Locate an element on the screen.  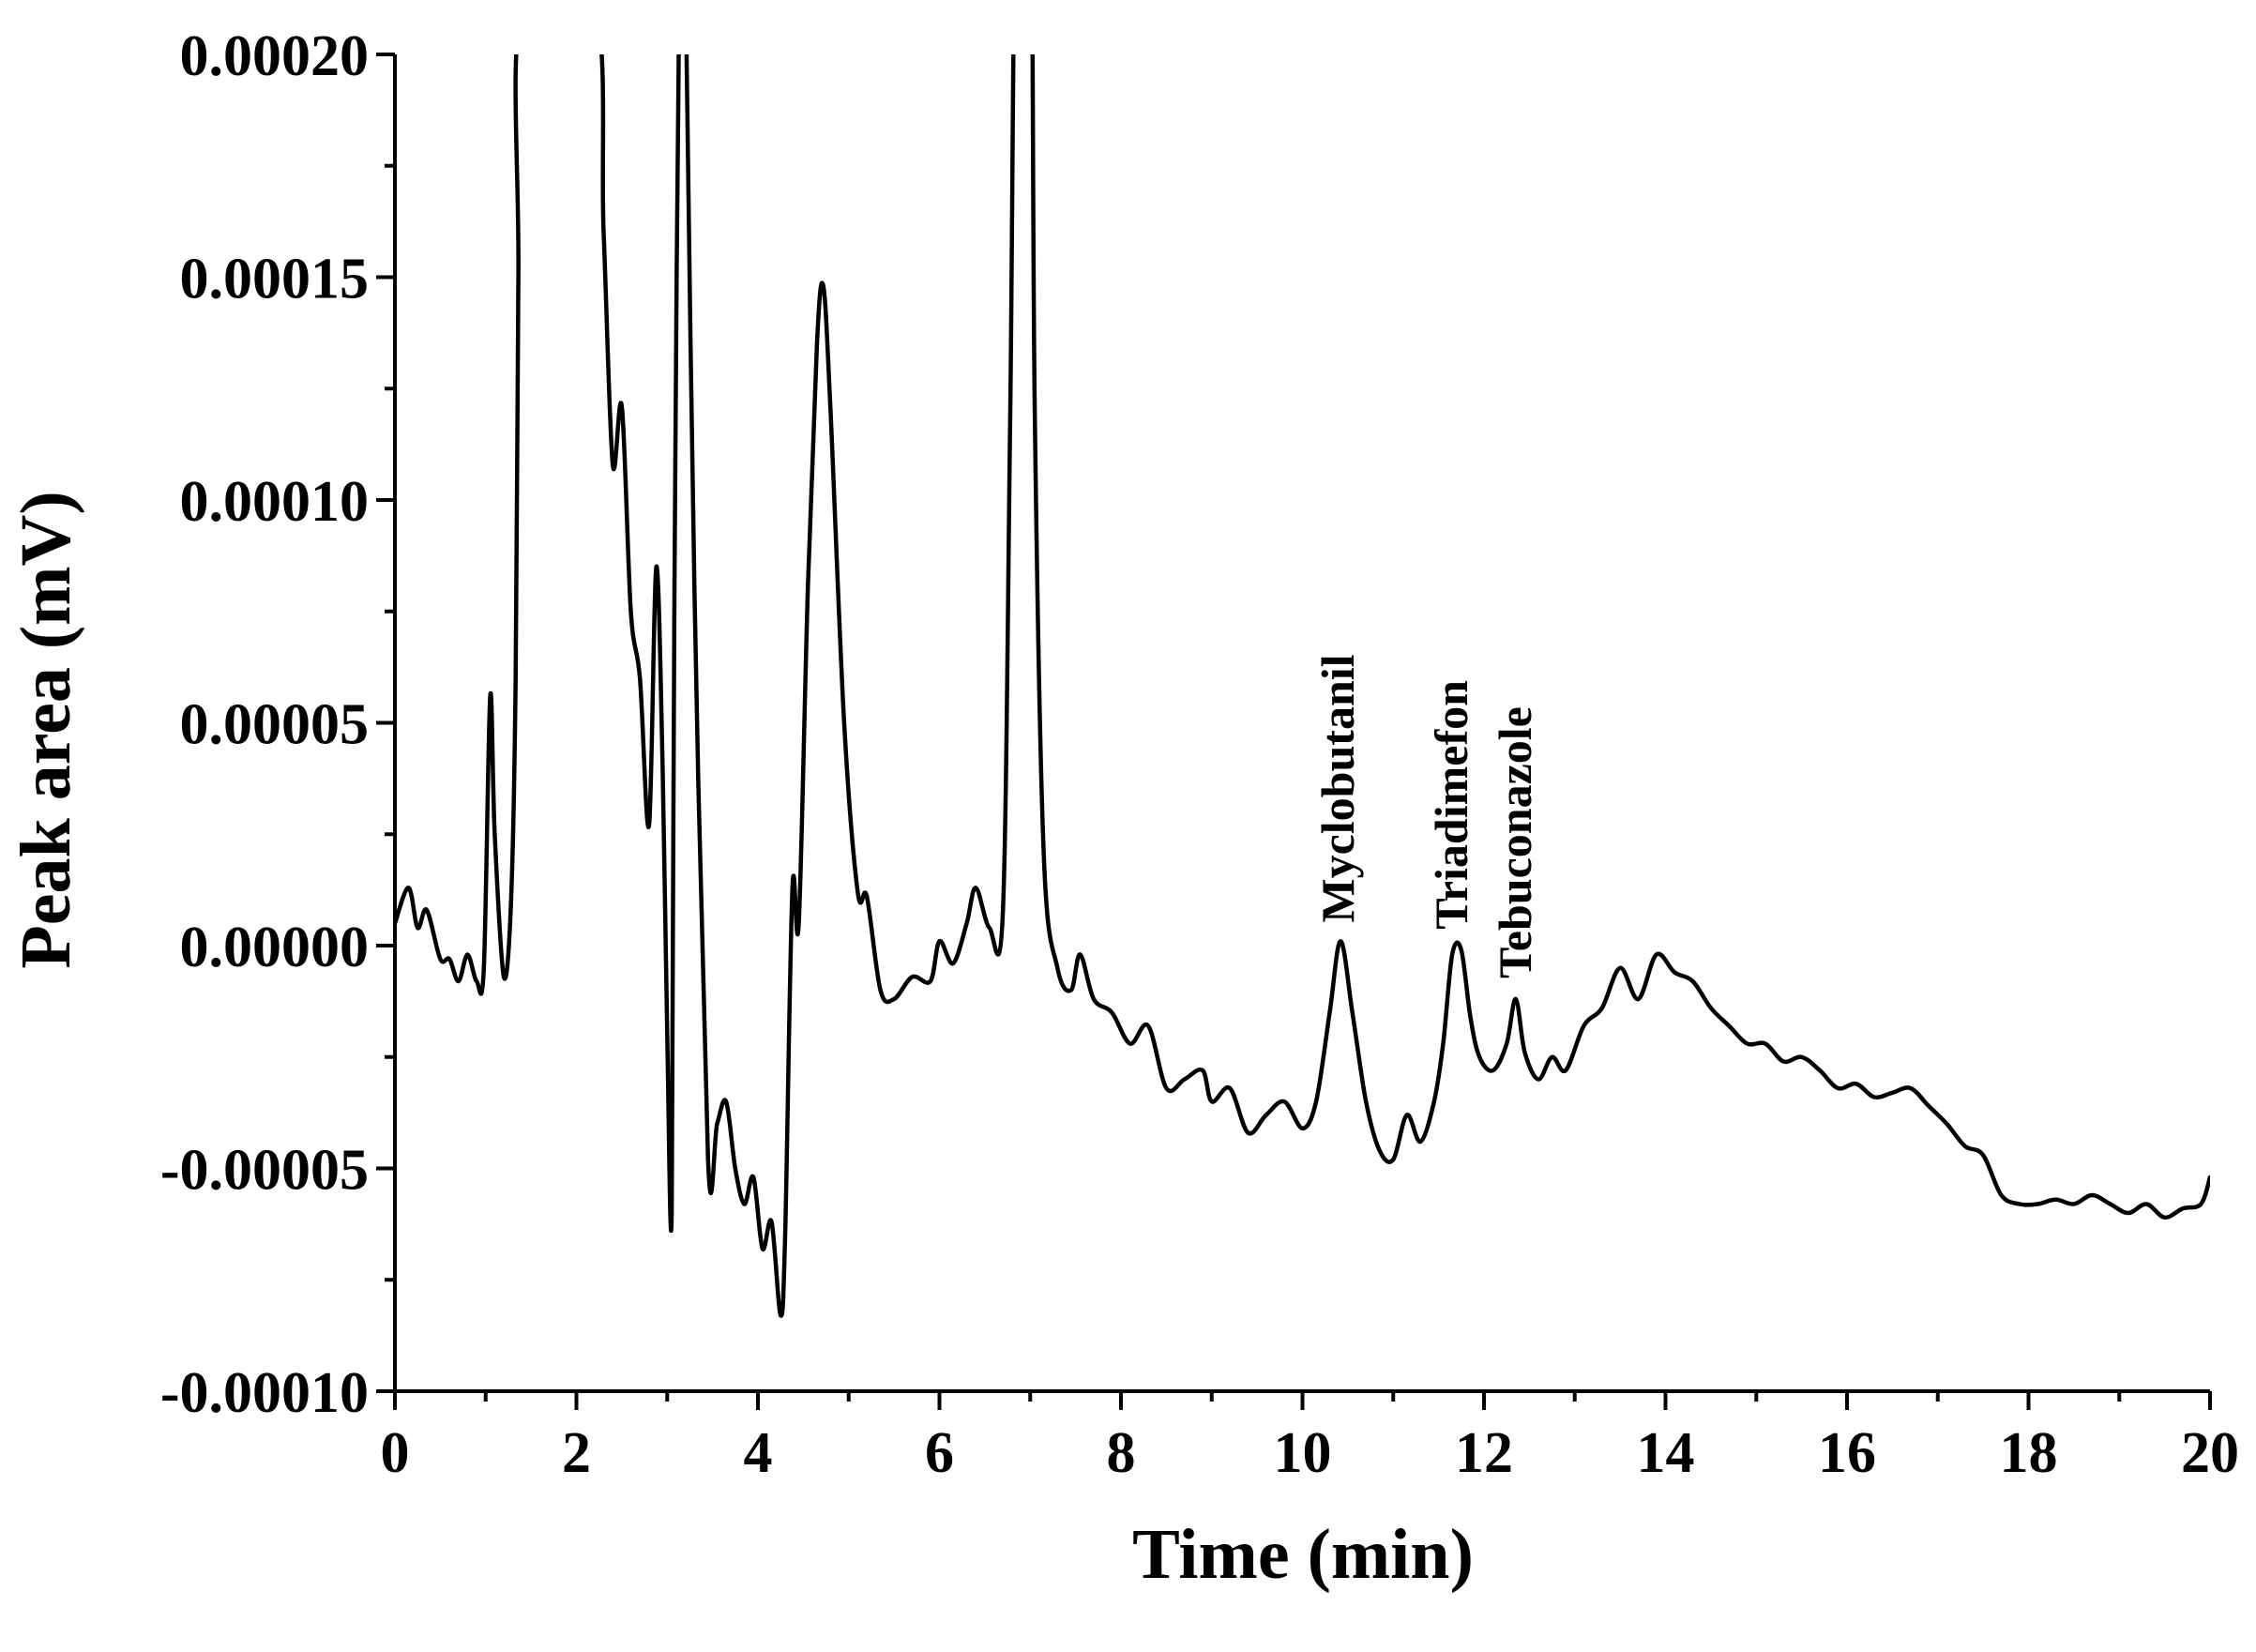
y-tick-label: 0.00020 is located at coordinates (275, 56).